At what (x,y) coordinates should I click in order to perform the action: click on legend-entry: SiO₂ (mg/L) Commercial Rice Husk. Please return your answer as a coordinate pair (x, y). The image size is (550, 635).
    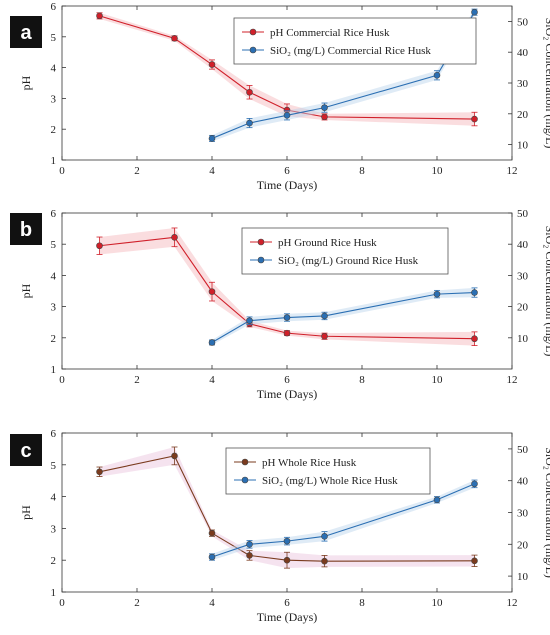
    Looking at the image, I should click on (350, 51).